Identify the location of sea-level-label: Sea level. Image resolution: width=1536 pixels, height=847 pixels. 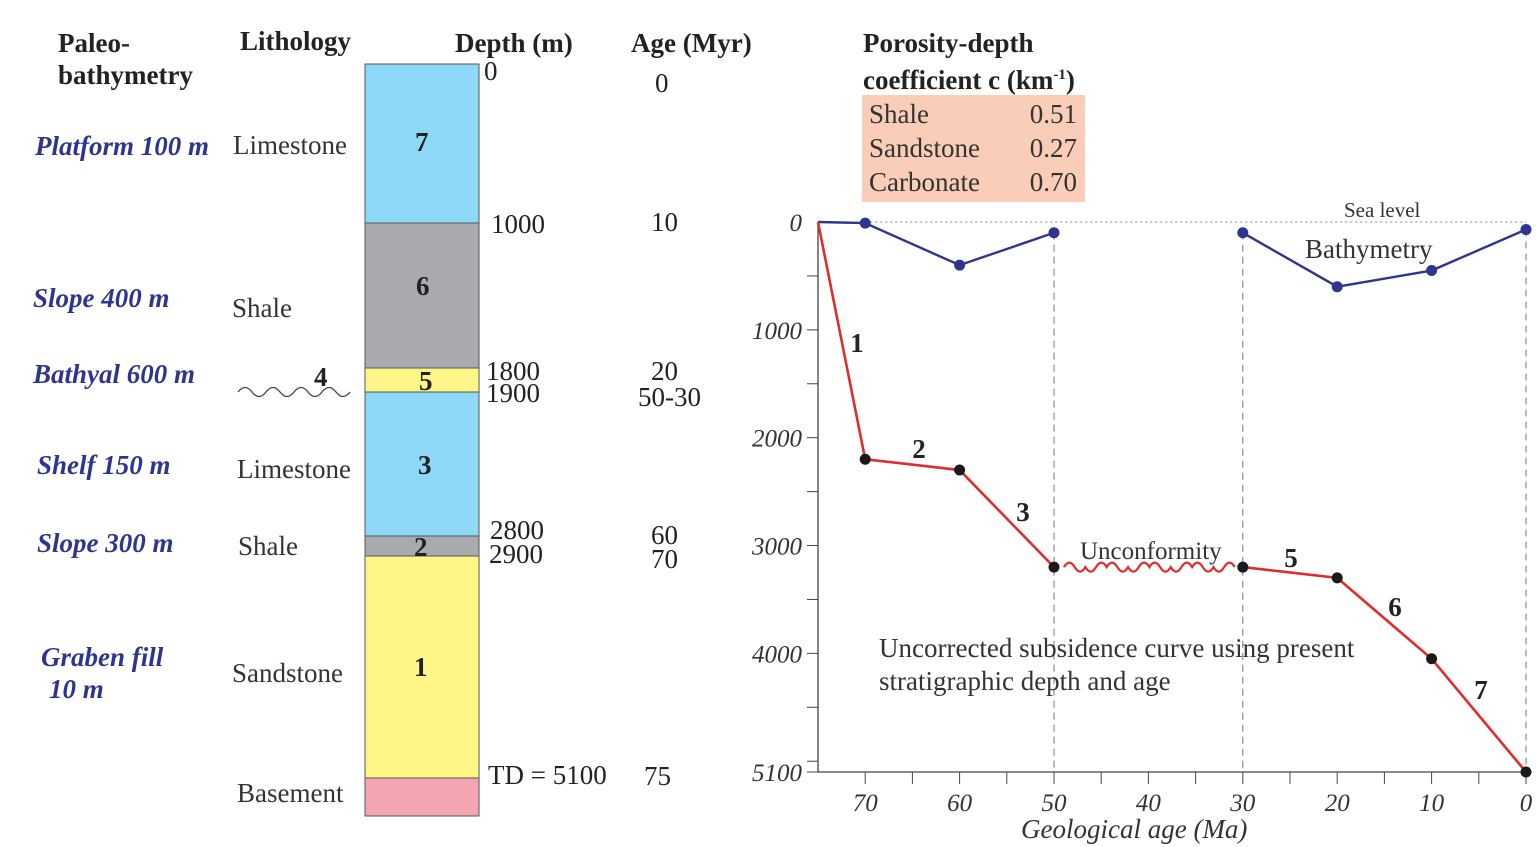
(1382, 210).